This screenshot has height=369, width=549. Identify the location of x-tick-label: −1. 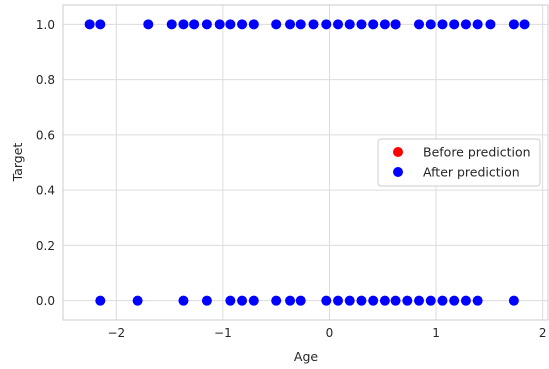
(223, 333).